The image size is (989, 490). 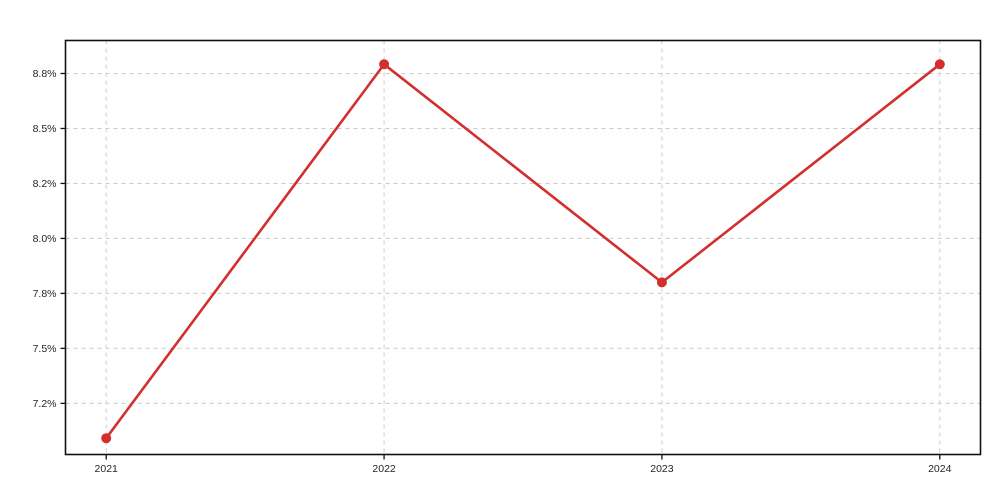 What do you see at coordinates (106, 438) in the screenshot?
I see `data-point-2021` at bounding box center [106, 438].